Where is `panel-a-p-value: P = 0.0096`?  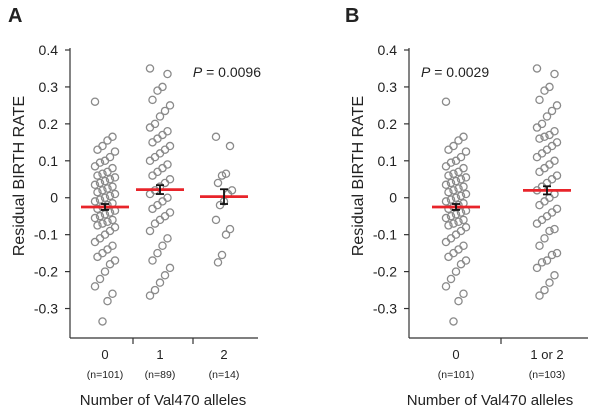
panel-a-p-value: P = 0.0096 is located at coordinates (227, 72).